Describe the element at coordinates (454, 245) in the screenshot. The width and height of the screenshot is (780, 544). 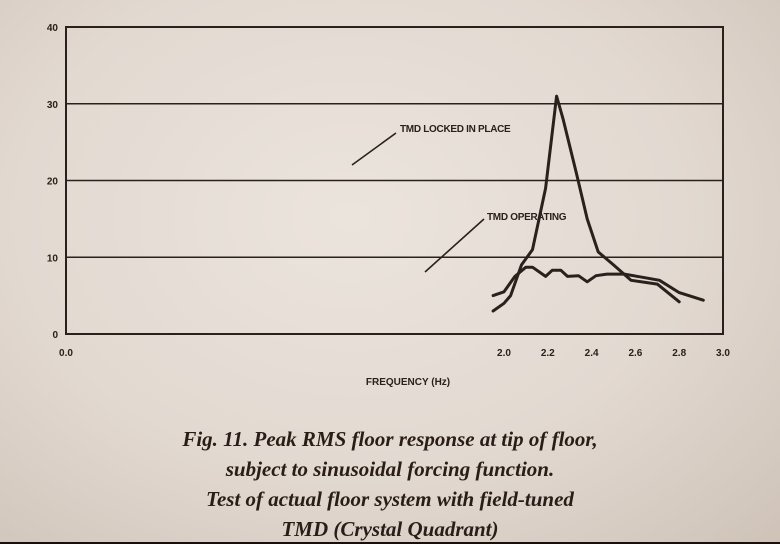
I see `operating-leader-line` at that location.